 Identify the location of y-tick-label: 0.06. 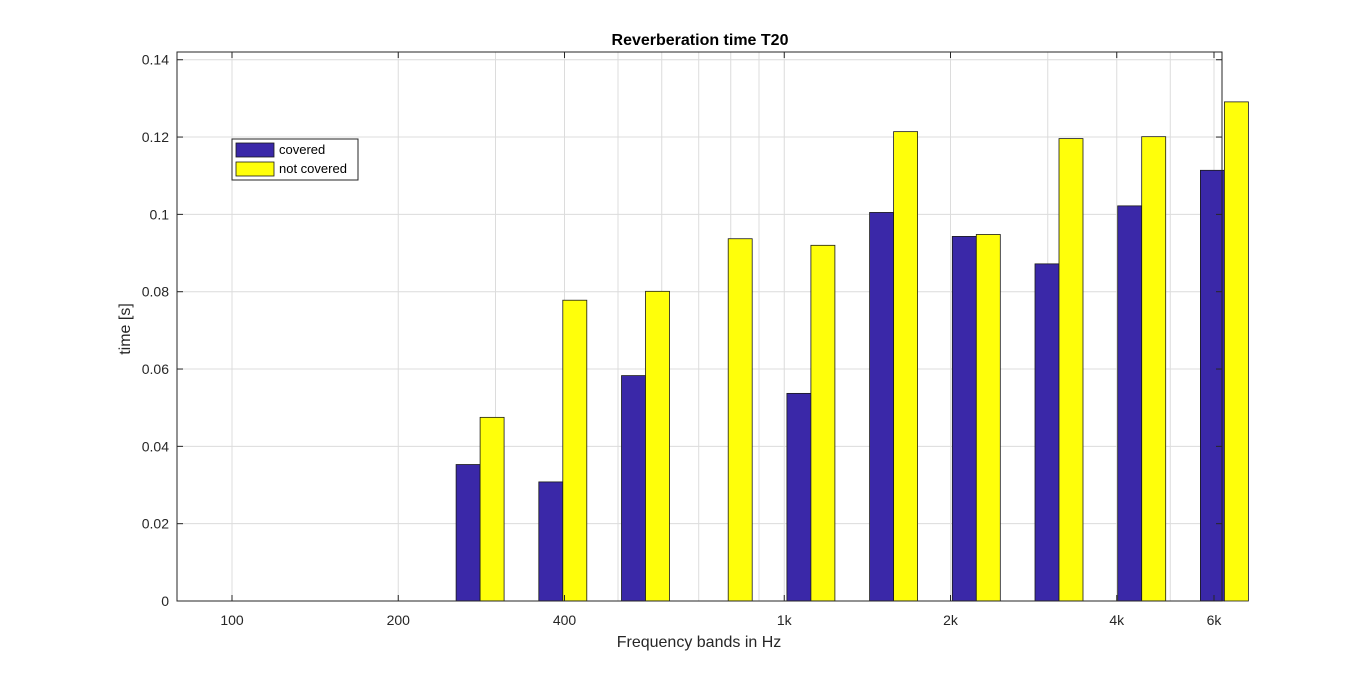
(155, 369).